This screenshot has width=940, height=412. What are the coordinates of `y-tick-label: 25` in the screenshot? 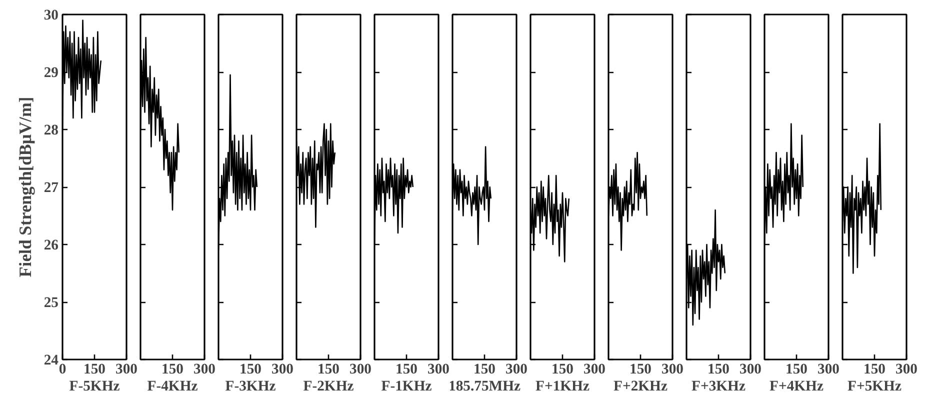 It's located at (51, 303).